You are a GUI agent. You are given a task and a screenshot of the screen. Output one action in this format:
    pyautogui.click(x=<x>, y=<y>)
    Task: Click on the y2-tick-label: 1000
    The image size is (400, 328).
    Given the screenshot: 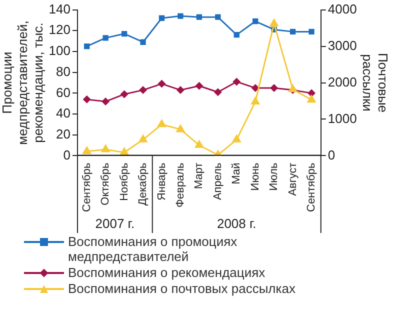 What is the action you would take?
    pyautogui.click(x=342, y=118)
    